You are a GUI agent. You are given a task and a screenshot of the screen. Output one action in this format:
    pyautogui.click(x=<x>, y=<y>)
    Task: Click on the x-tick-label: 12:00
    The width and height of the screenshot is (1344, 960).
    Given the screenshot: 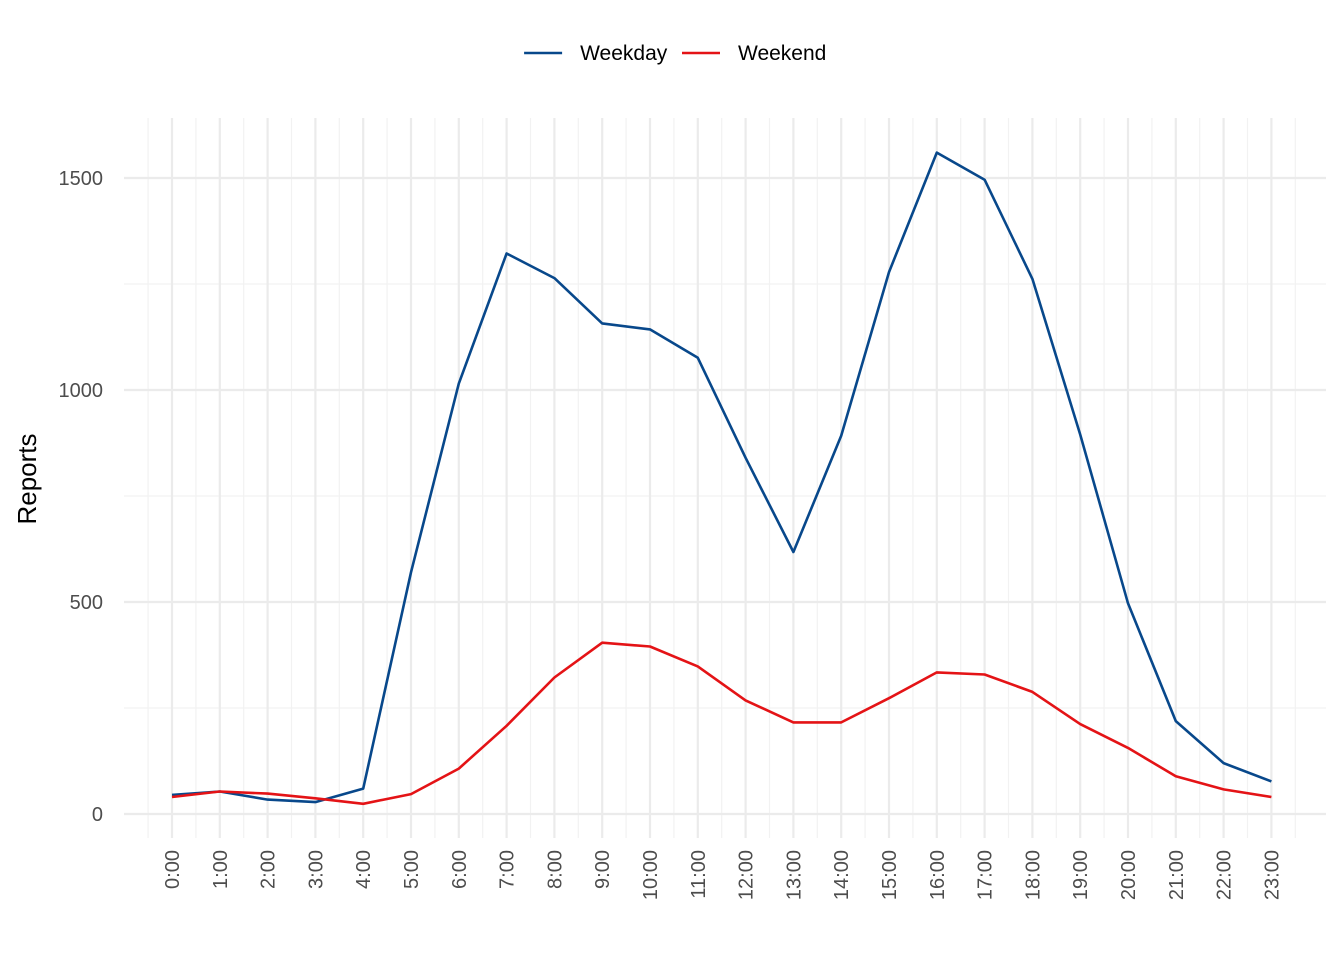 What is the action you would take?
    pyautogui.click(x=747, y=875)
    